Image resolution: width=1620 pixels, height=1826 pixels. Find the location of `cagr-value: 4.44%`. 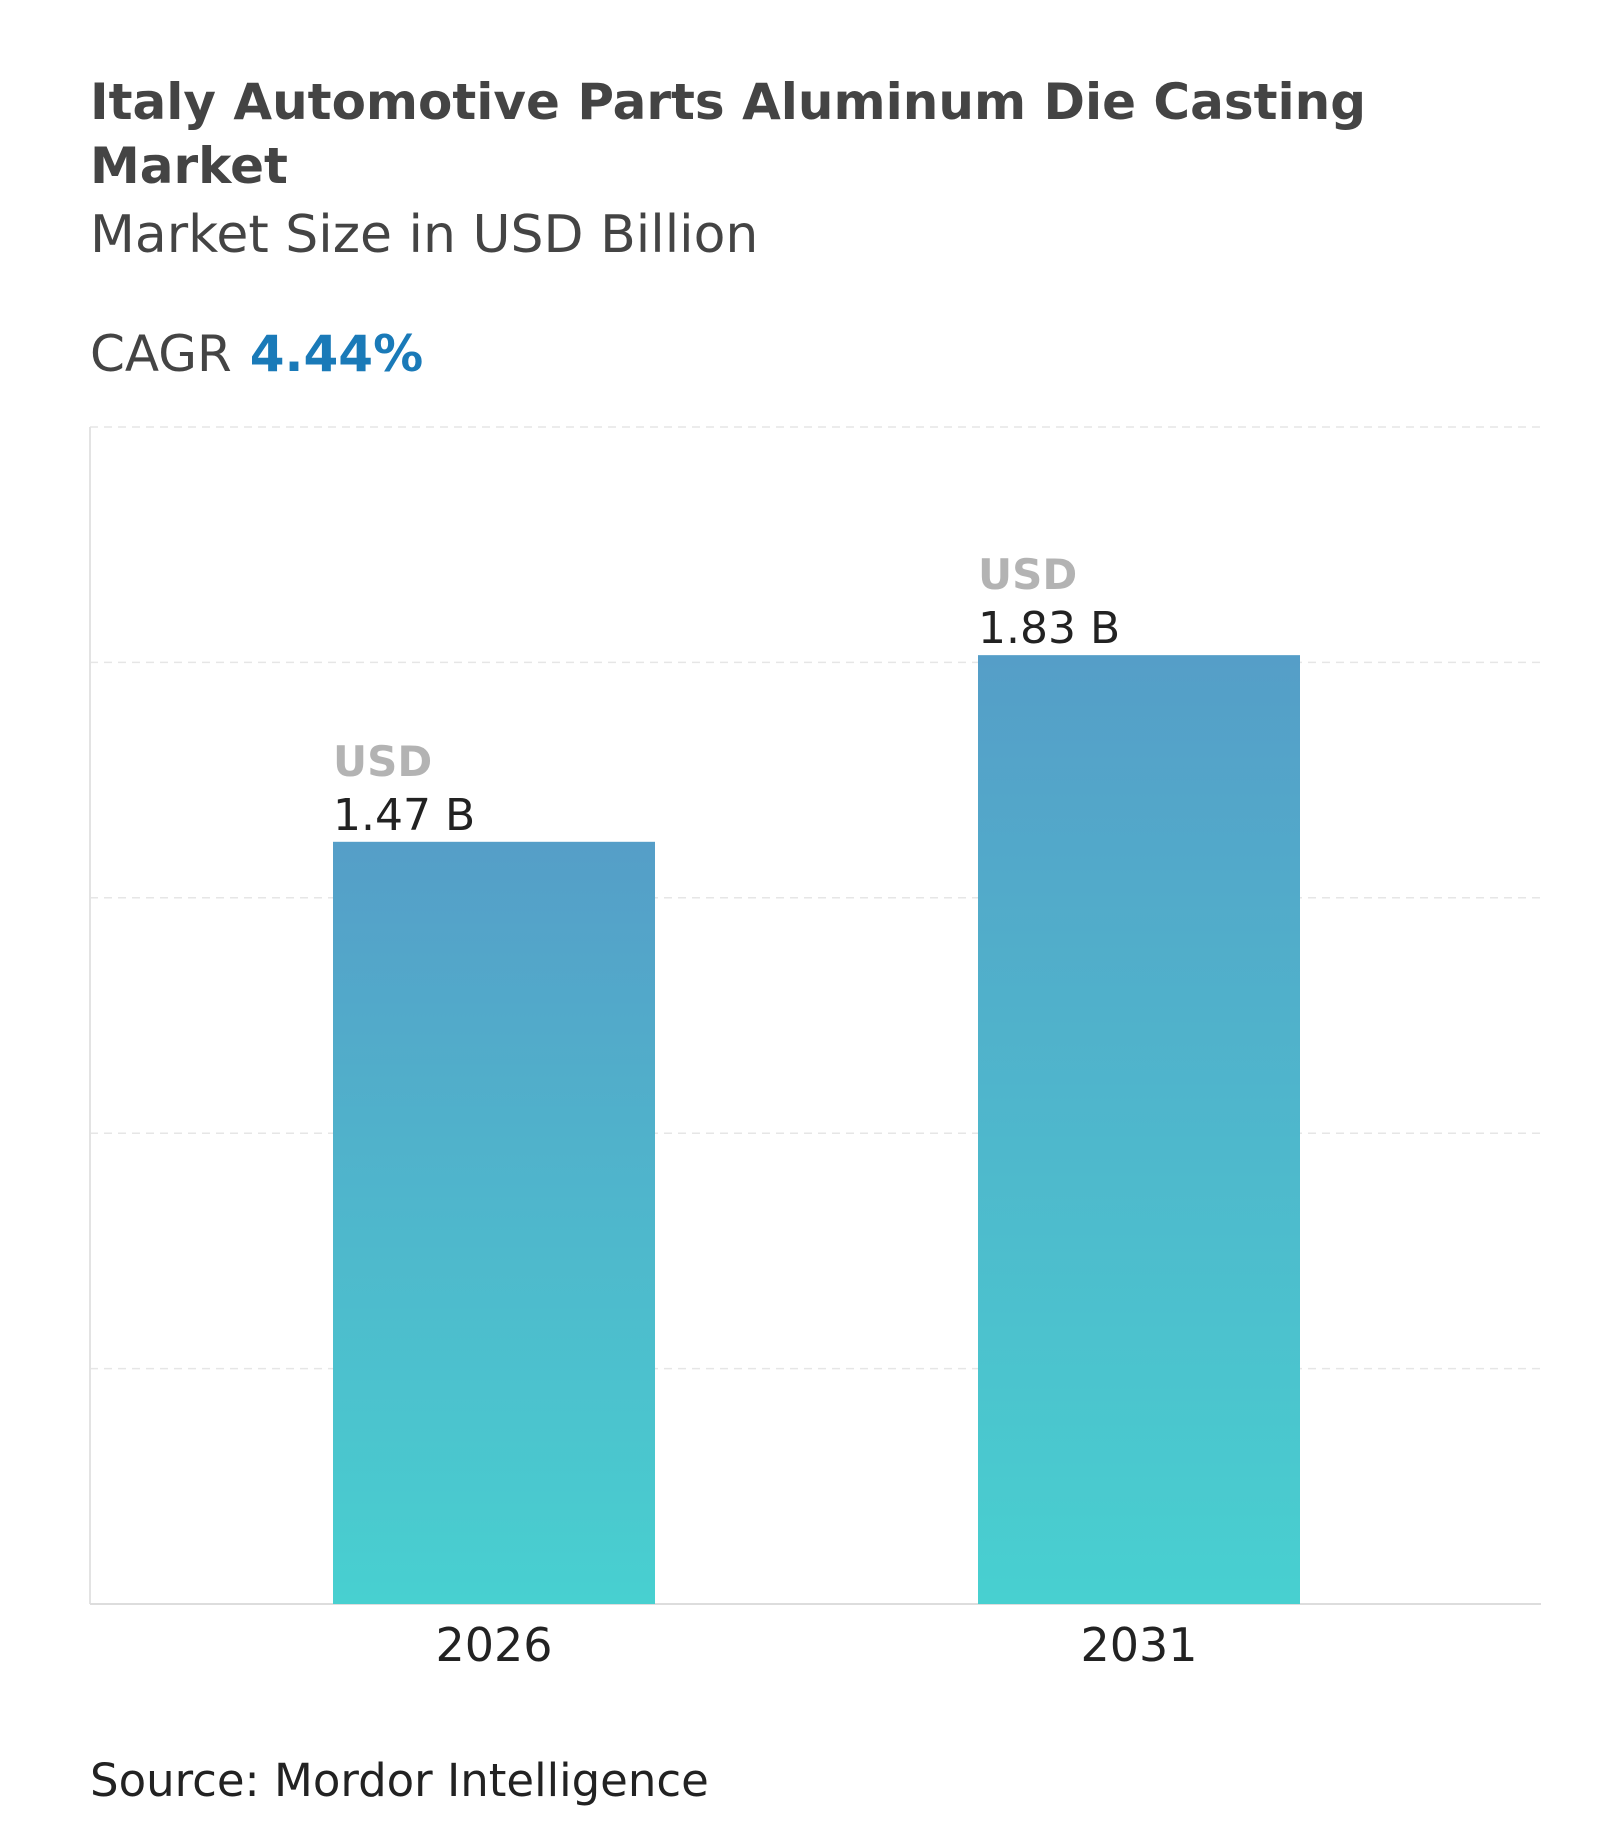

cagr-value: 4.44% is located at coordinates (336, 354).